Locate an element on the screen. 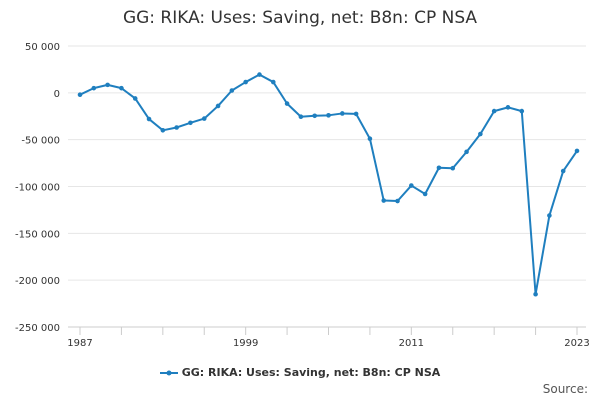 The height and width of the screenshot is (400, 600). x-tick-label: 1987 is located at coordinates (79, 343).